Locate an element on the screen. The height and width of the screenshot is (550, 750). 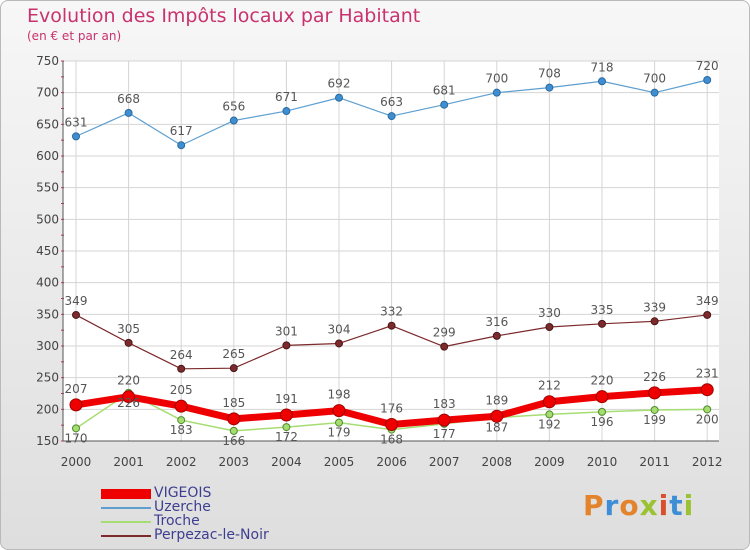
chart-title: Evolution des Impôts locaux par Habitant is located at coordinates (224, 16).